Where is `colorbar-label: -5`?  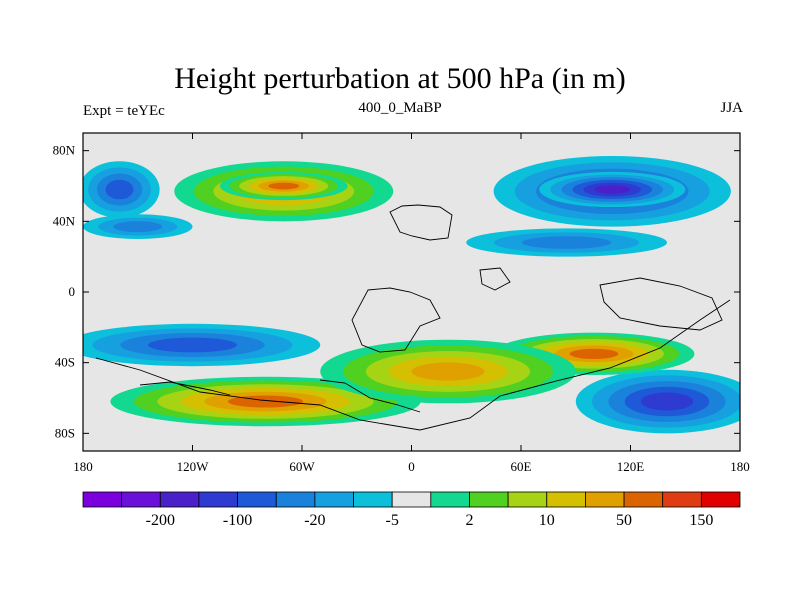 colorbar-label: -5 is located at coordinates (392, 520).